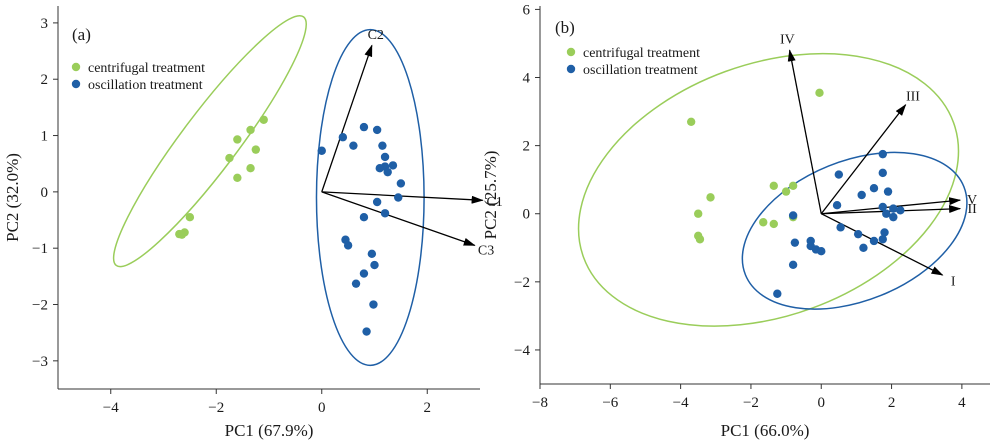  I want to click on y-tick-label: 1, so click(45, 137).